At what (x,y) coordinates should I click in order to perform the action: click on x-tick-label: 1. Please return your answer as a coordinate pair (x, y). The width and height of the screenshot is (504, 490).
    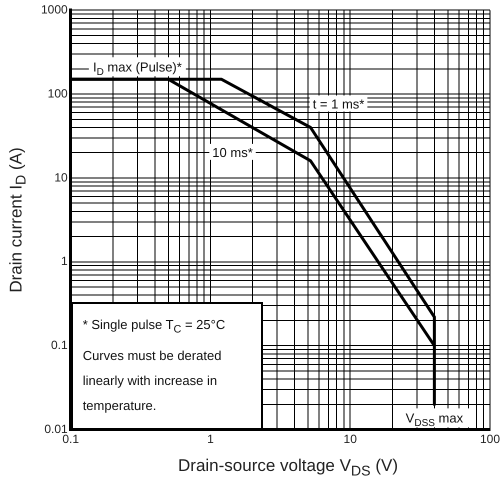
    Looking at the image, I should click on (210, 439).